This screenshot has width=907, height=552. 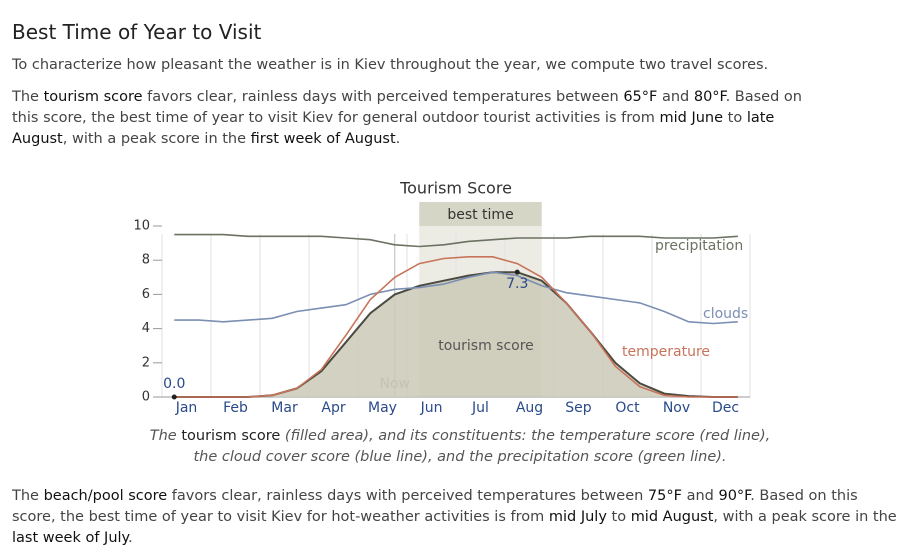 What do you see at coordinates (725, 314) in the screenshot?
I see `series-label: clouds` at bounding box center [725, 314].